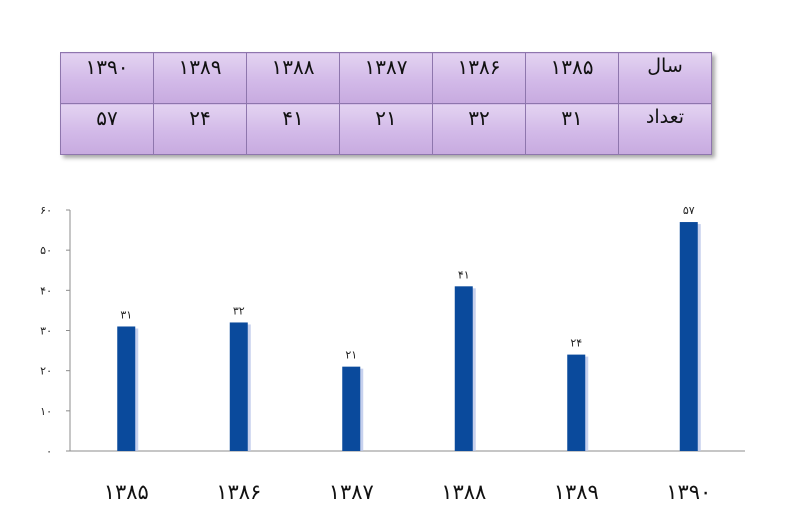 Image resolution: width=785 pixels, height=524 pixels. Describe the element at coordinates (293, 78) in the screenshot. I see `cell-year-1388: ۱۳۸۸` at that location.